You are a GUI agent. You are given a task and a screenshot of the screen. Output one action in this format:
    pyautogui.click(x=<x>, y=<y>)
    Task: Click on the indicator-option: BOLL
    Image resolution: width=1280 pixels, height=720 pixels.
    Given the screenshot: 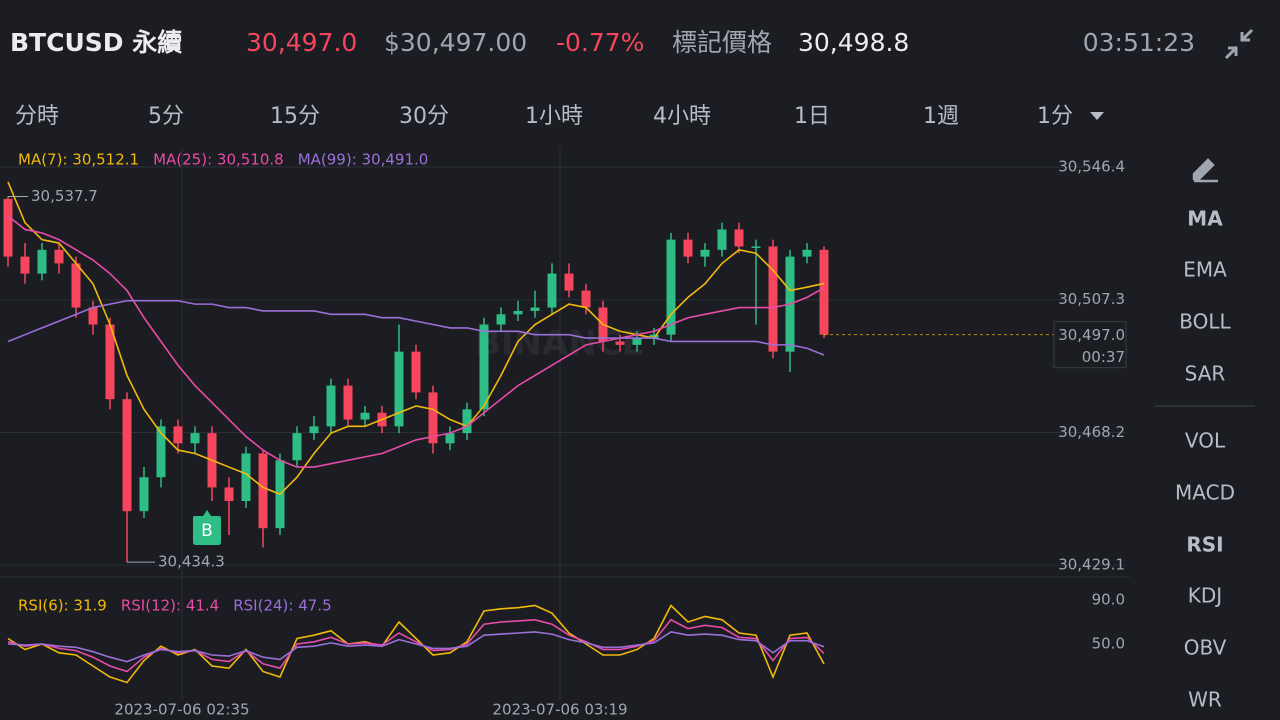 What is the action you would take?
    pyautogui.click(x=1205, y=322)
    